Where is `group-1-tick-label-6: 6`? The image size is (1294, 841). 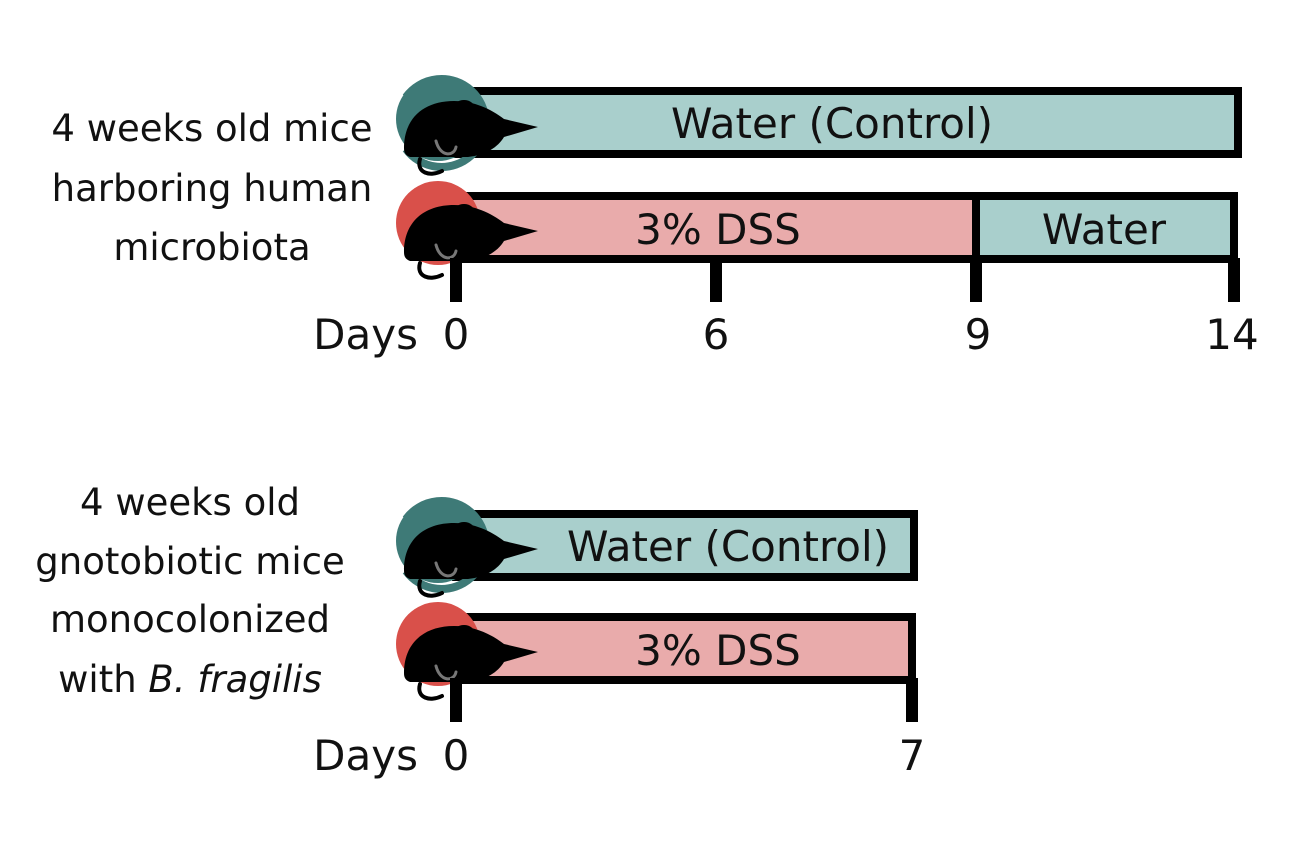
group-1-tick-label-6: 6 is located at coordinates (716, 334).